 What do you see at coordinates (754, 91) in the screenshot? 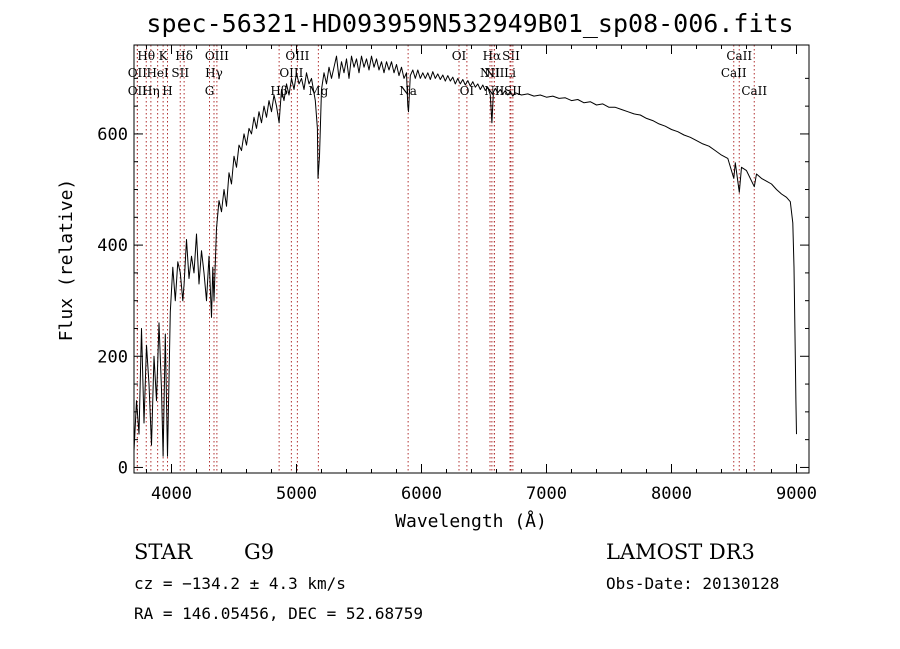
I see `line-label-28: CaII` at bounding box center [754, 91].